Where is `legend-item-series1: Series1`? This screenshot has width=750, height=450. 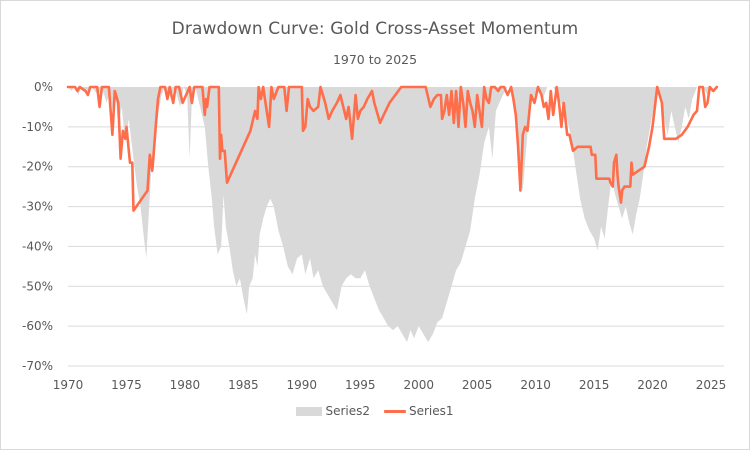
legend-item-series1: Series1 is located at coordinates (419, 411).